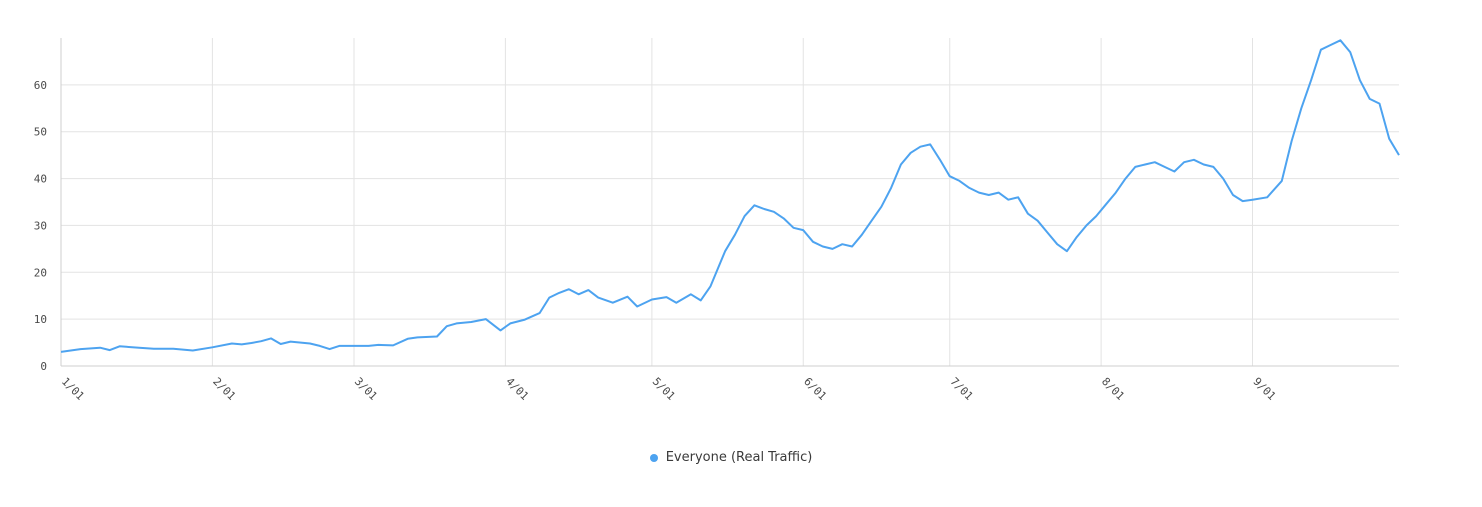  I want to click on y-tick-label: 20, so click(40, 272).